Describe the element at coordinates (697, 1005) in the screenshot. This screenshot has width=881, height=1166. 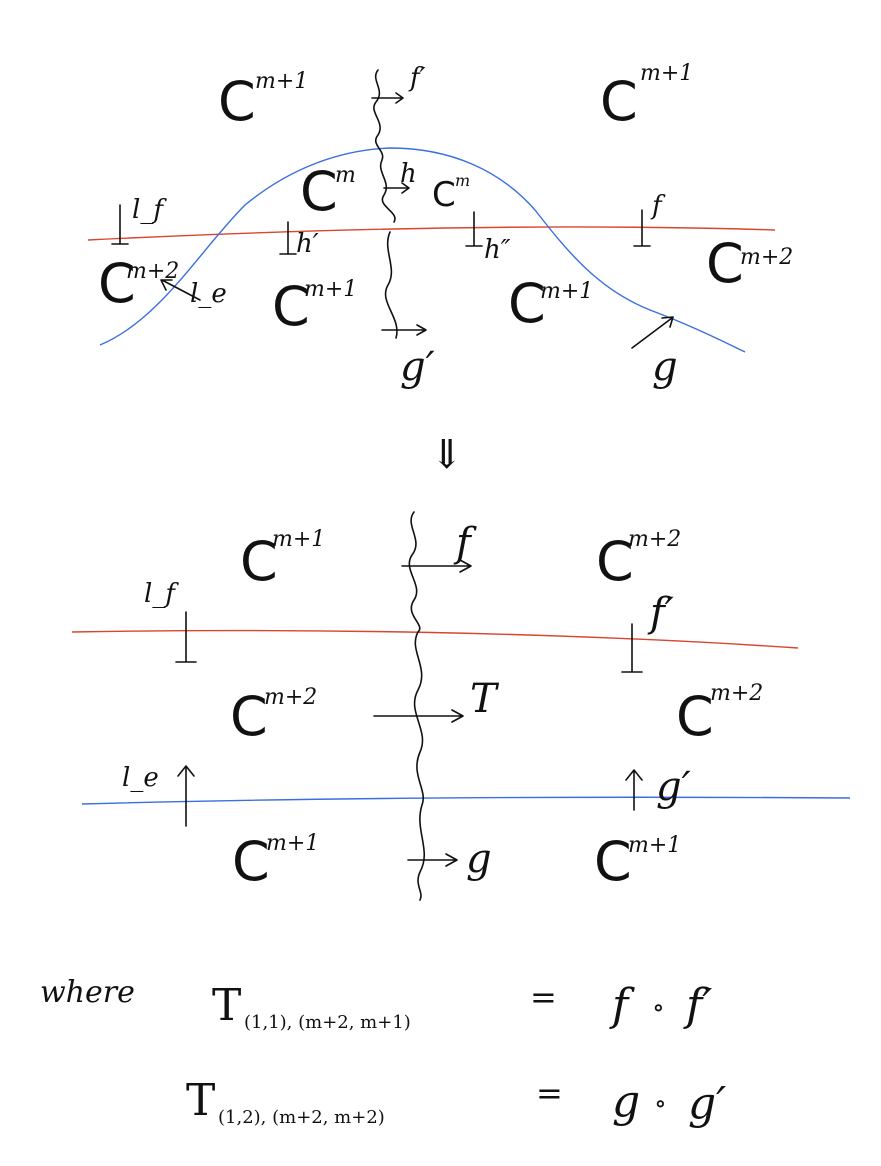
I see `eq1-rhs-right: f′` at that location.